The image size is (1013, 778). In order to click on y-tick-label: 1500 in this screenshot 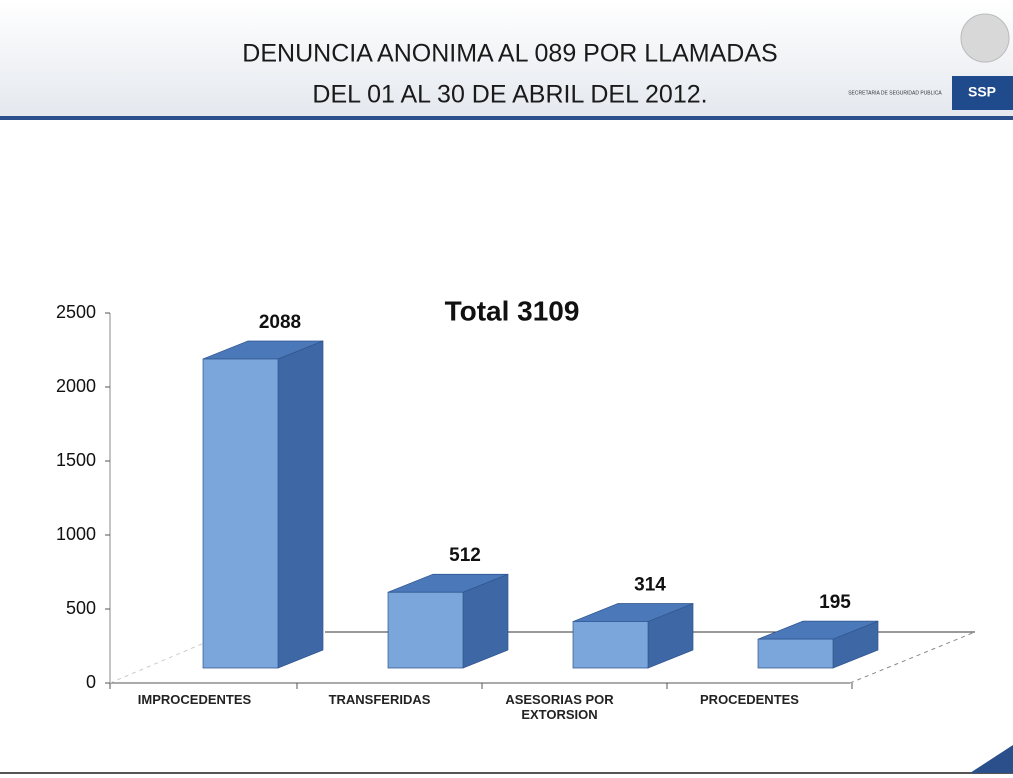, I will do `click(76, 460)`.